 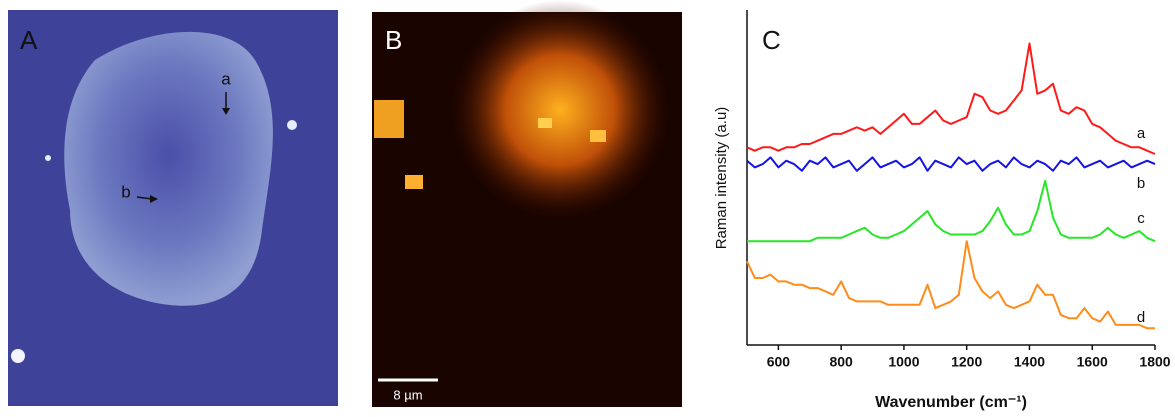 I want to click on annotation: b, so click(x=125, y=191).